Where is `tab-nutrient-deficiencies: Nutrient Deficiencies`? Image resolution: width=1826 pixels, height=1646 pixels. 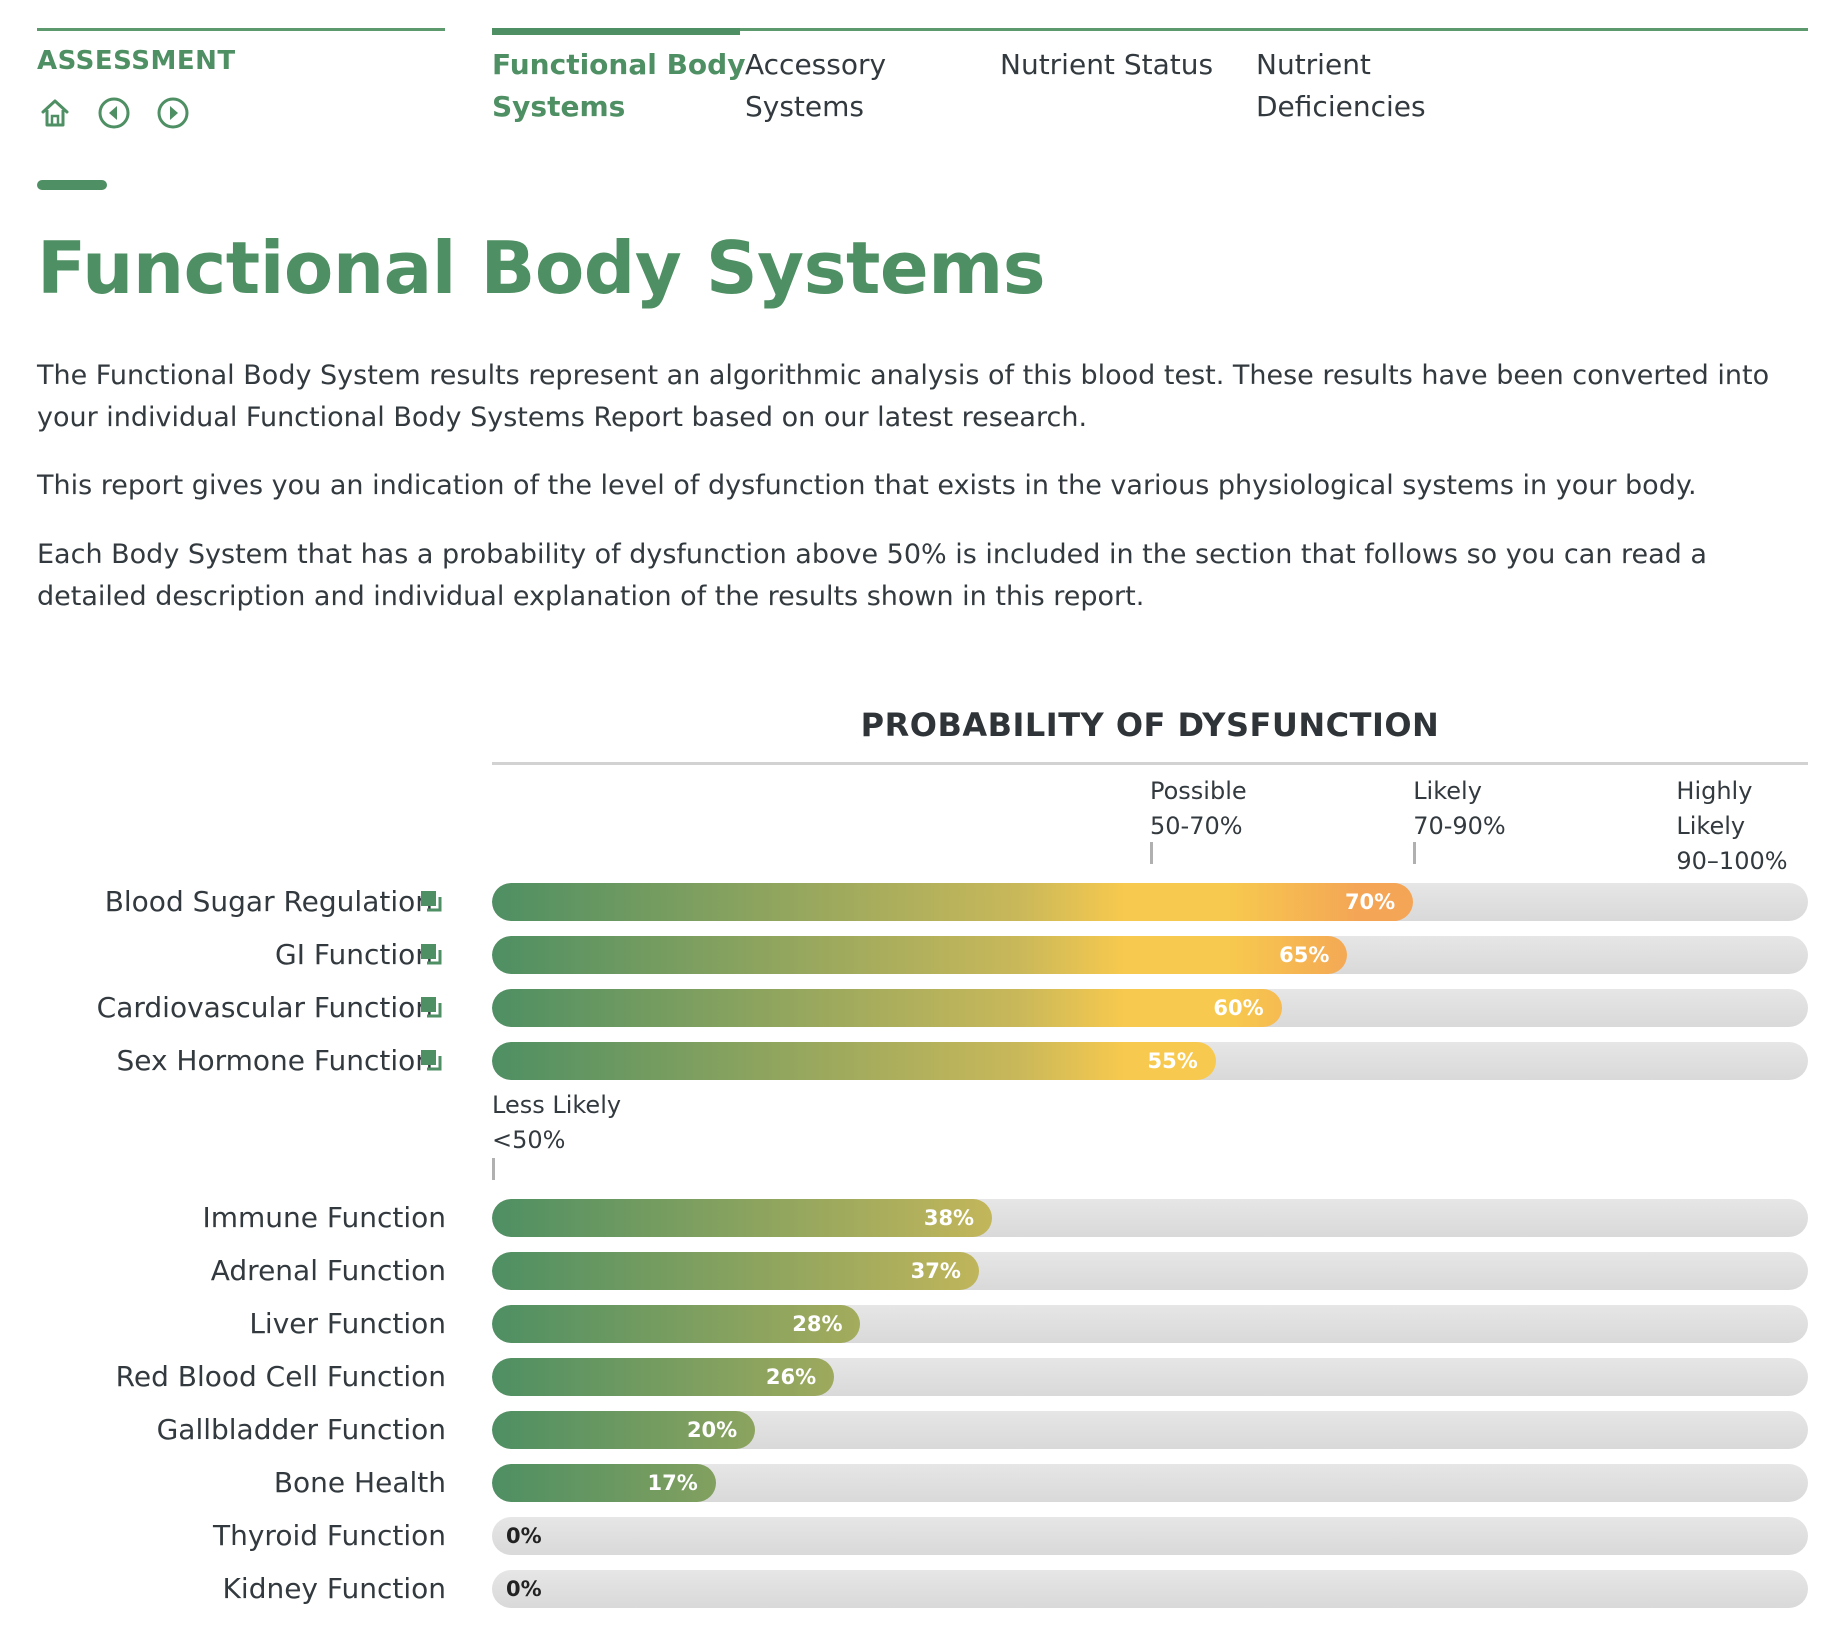 tab-nutrient-deficiencies: Nutrient Deficiencies is located at coordinates (1341, 85).